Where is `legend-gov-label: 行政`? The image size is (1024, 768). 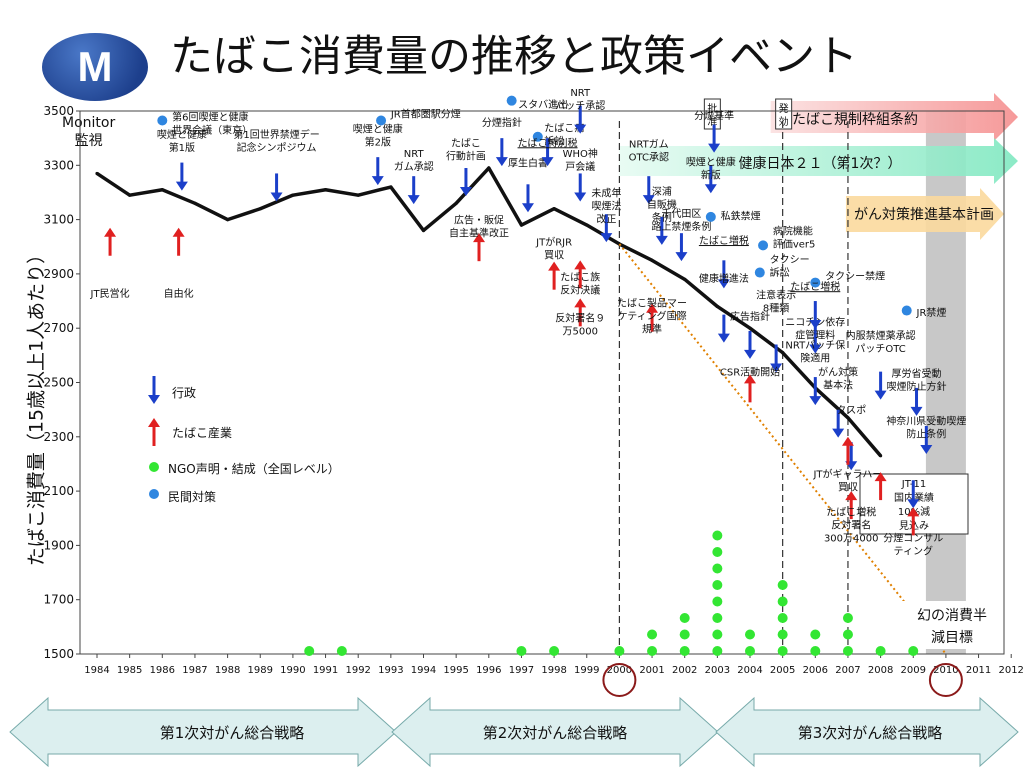
legend-gov-label: 行政 is located at coordinates (184, 393).